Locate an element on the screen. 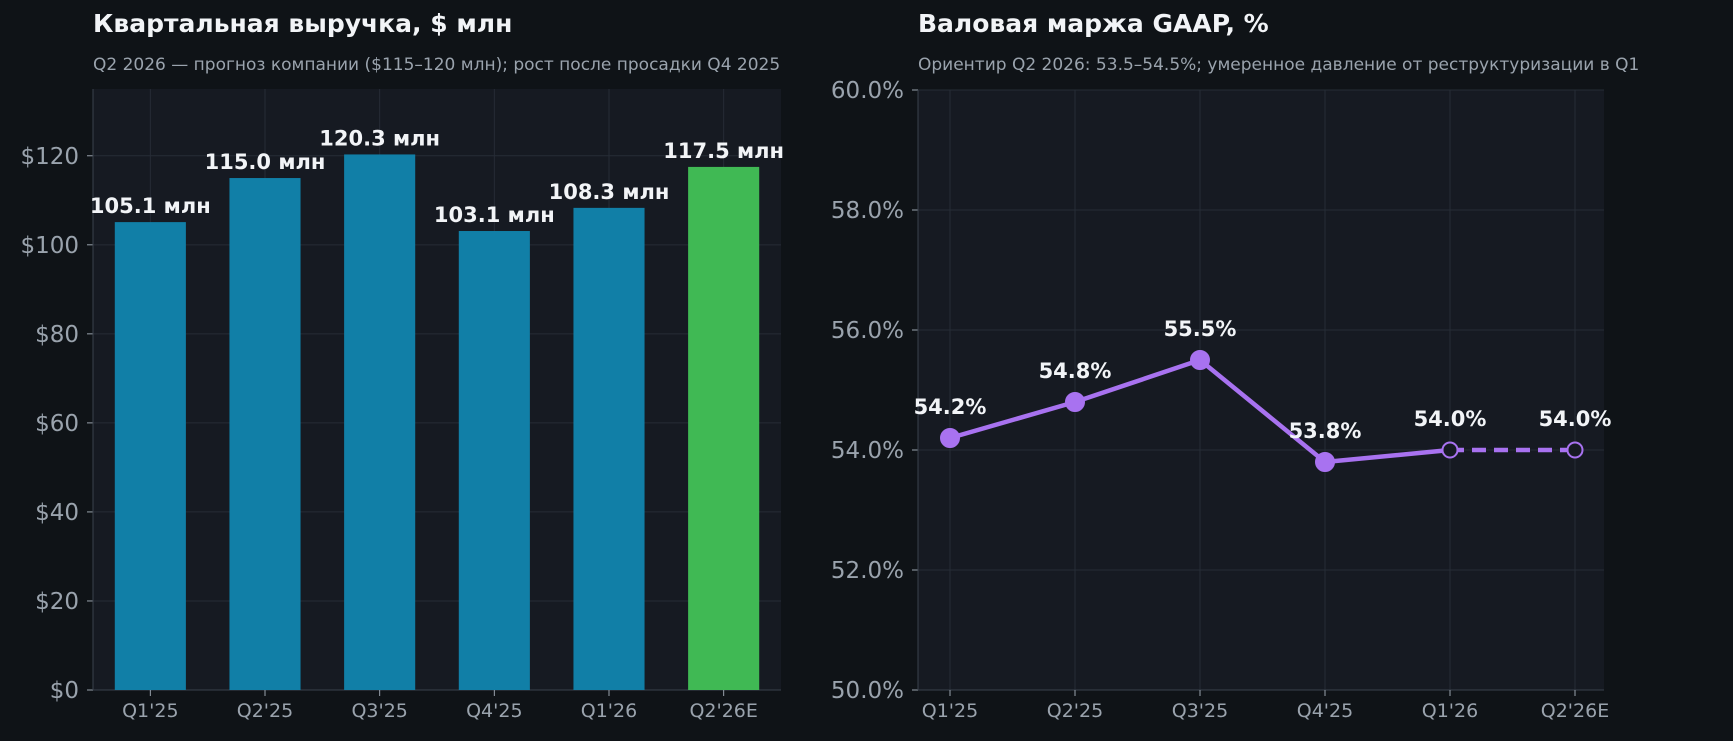 The width and height of the screenshot is (1733, 741). bar-data-label: 105.1 млн is located at coordinates (150, 206).